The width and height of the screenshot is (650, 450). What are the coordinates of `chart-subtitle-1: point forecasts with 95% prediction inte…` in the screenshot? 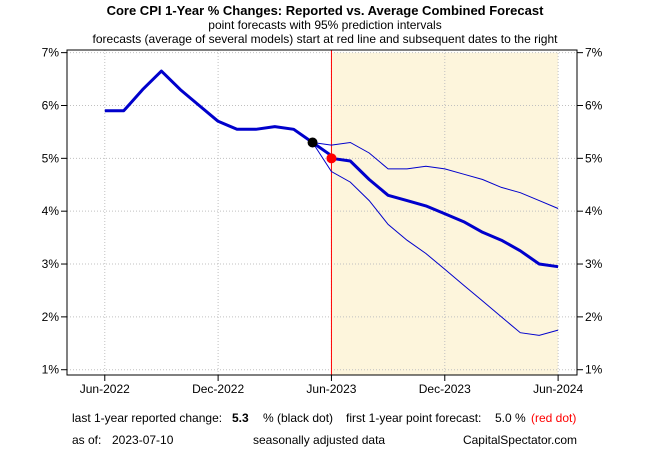 It's located at (324, 25).